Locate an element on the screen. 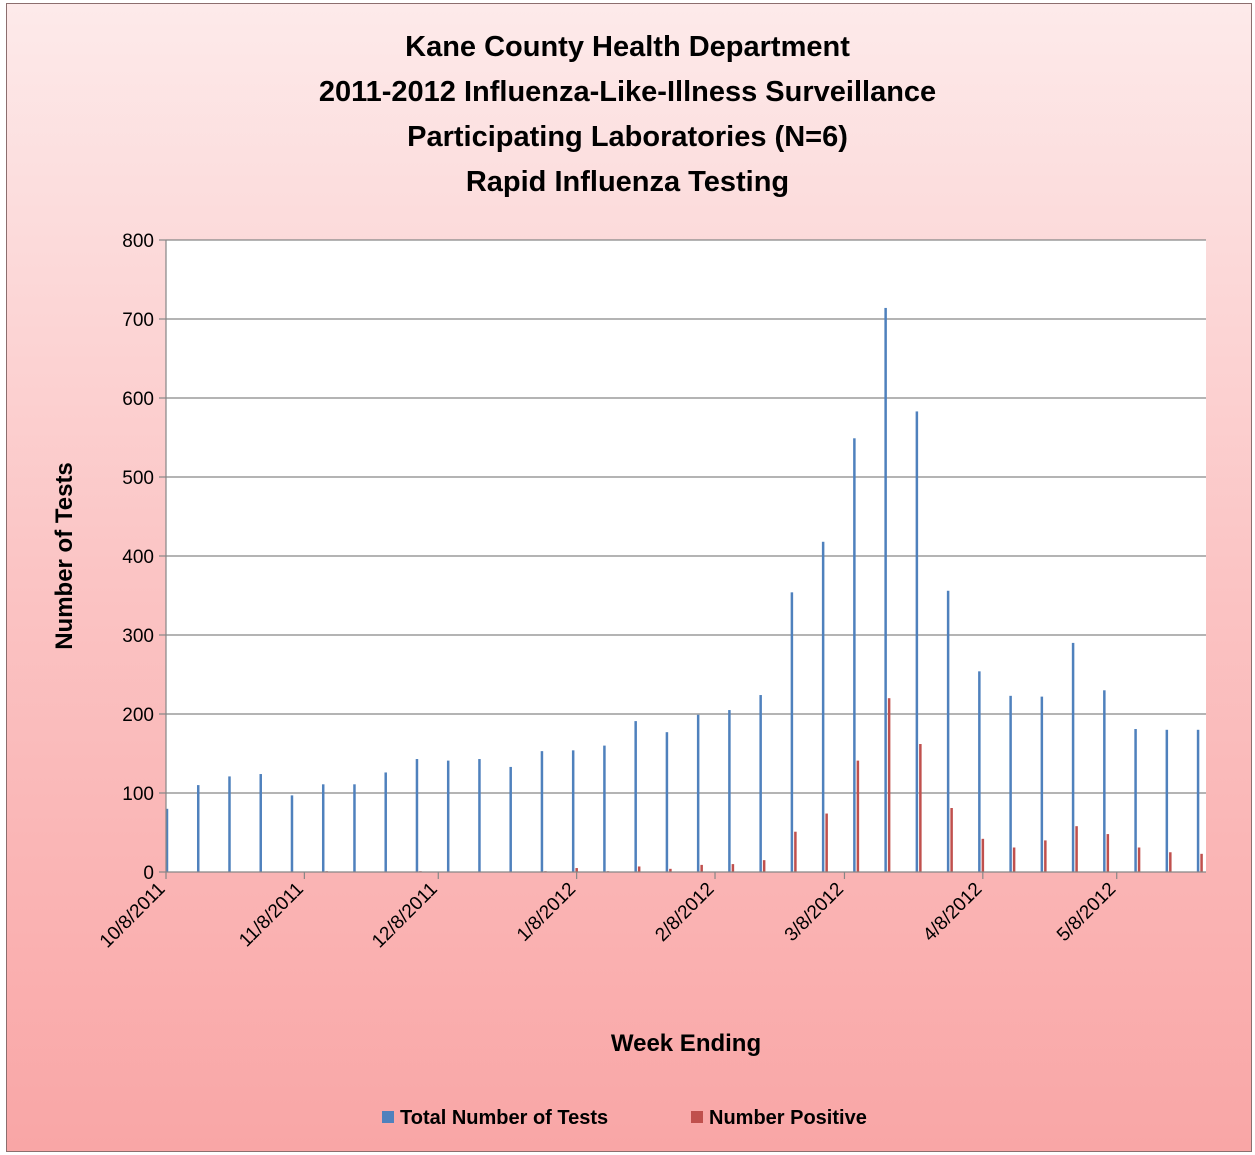 The image size is (1255, 1155). y-tick-label: 200 is located at coordinates (138, 715).